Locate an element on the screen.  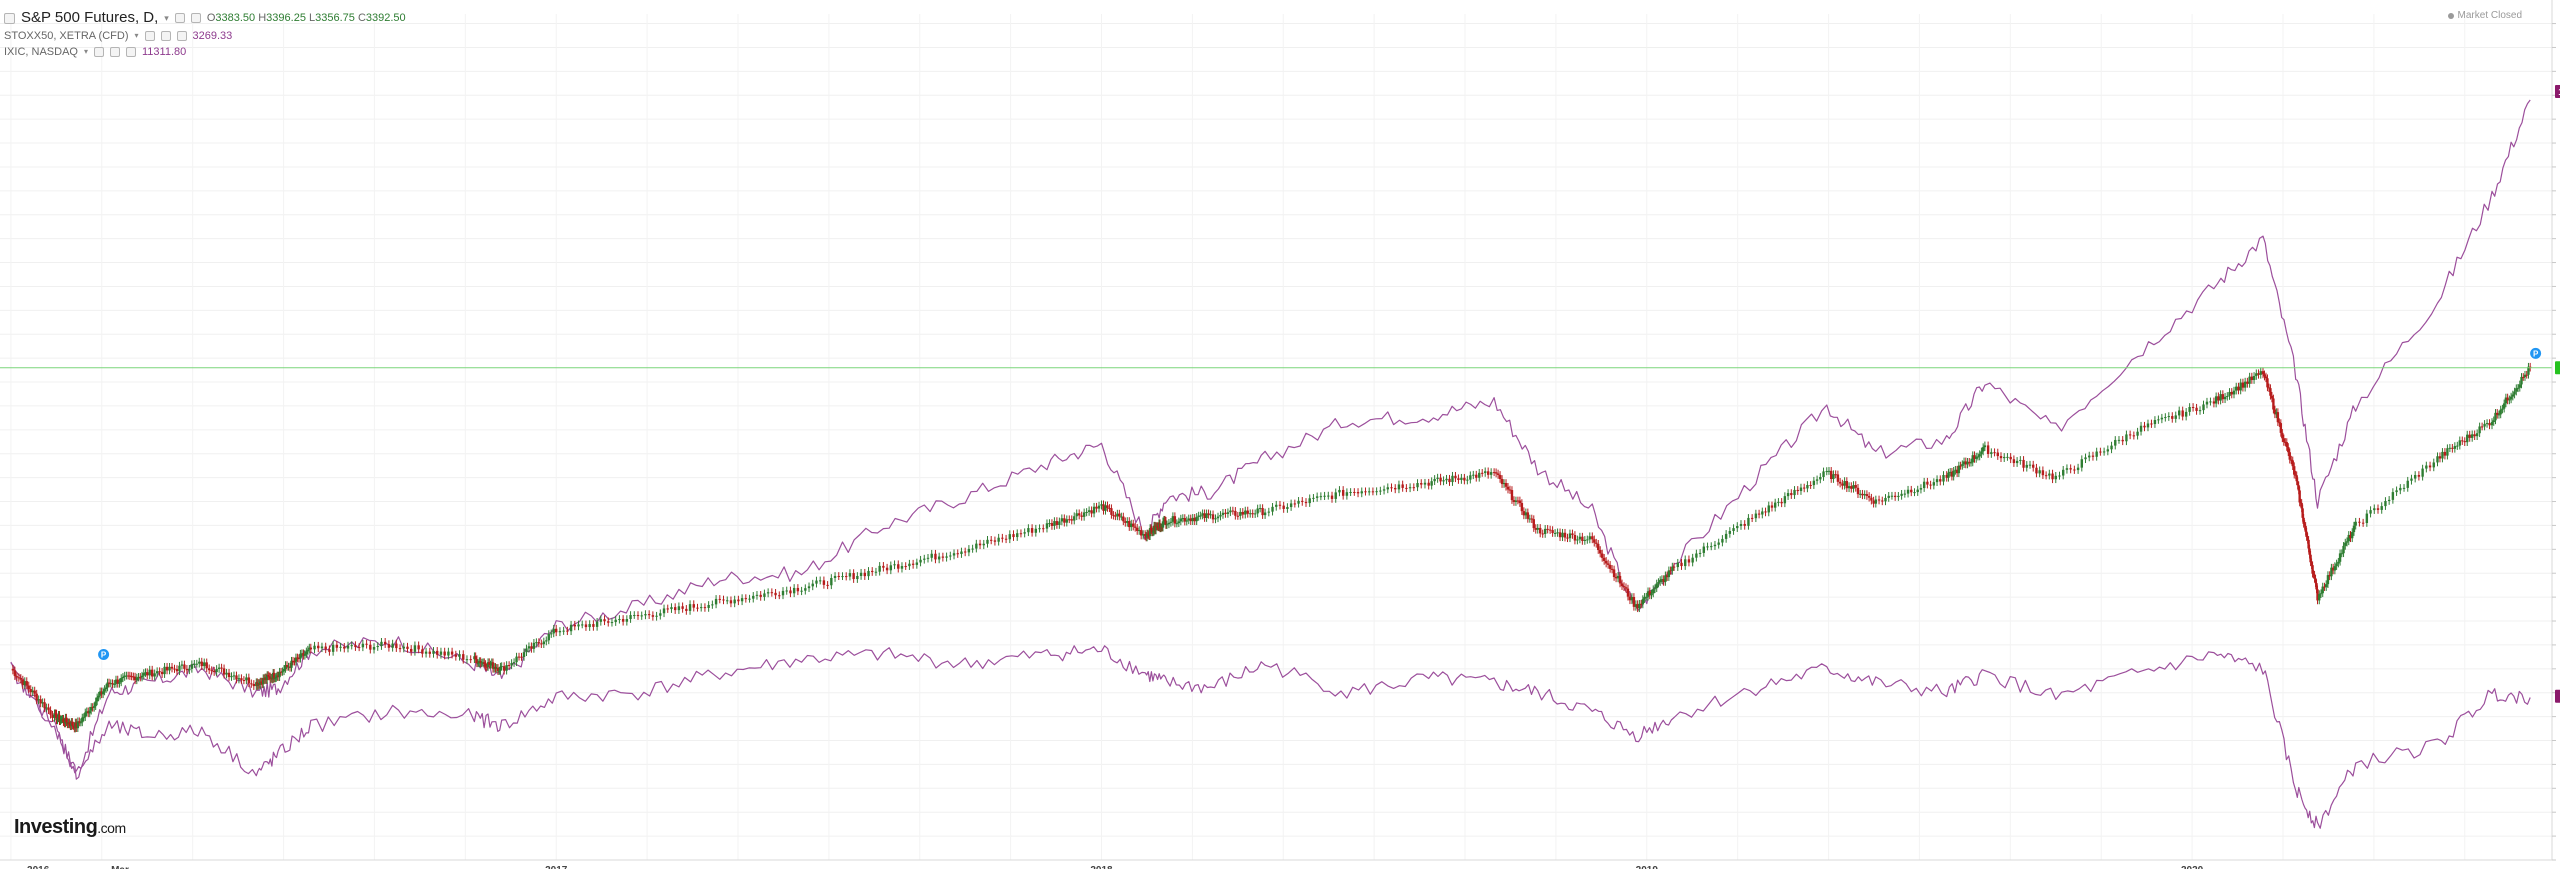
collapse-toggle-icon is located at coordinates (9, 18).